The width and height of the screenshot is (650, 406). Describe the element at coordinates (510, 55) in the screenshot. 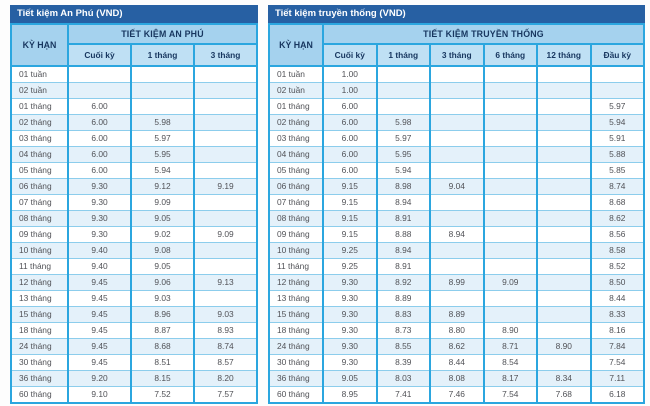

I see `column-header: 6 tháng` at that location.